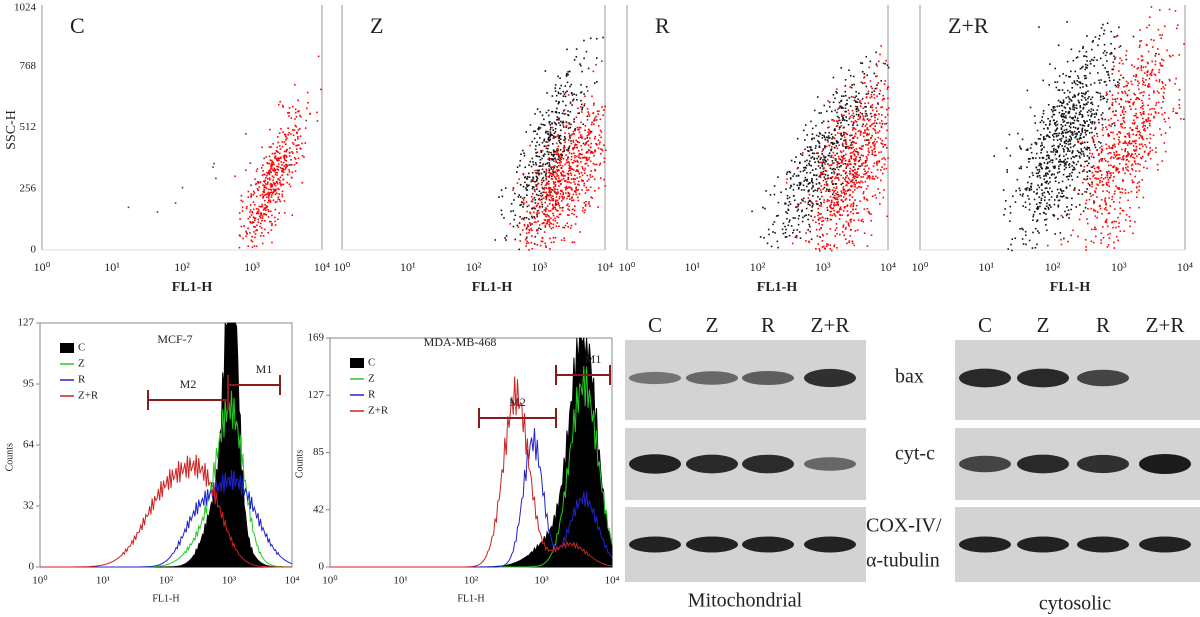  Describe the element at coordinates (662, 25) in the screenshot. I see `panel-label: R` at that location.